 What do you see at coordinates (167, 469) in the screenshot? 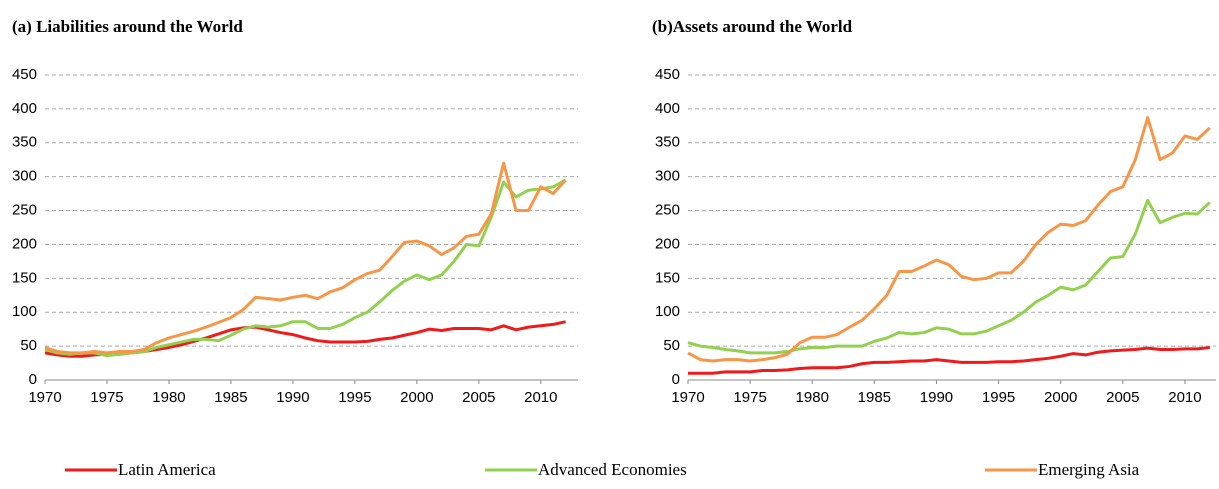
I see `legend-label: Latin America` at bounding box center [167, 469].